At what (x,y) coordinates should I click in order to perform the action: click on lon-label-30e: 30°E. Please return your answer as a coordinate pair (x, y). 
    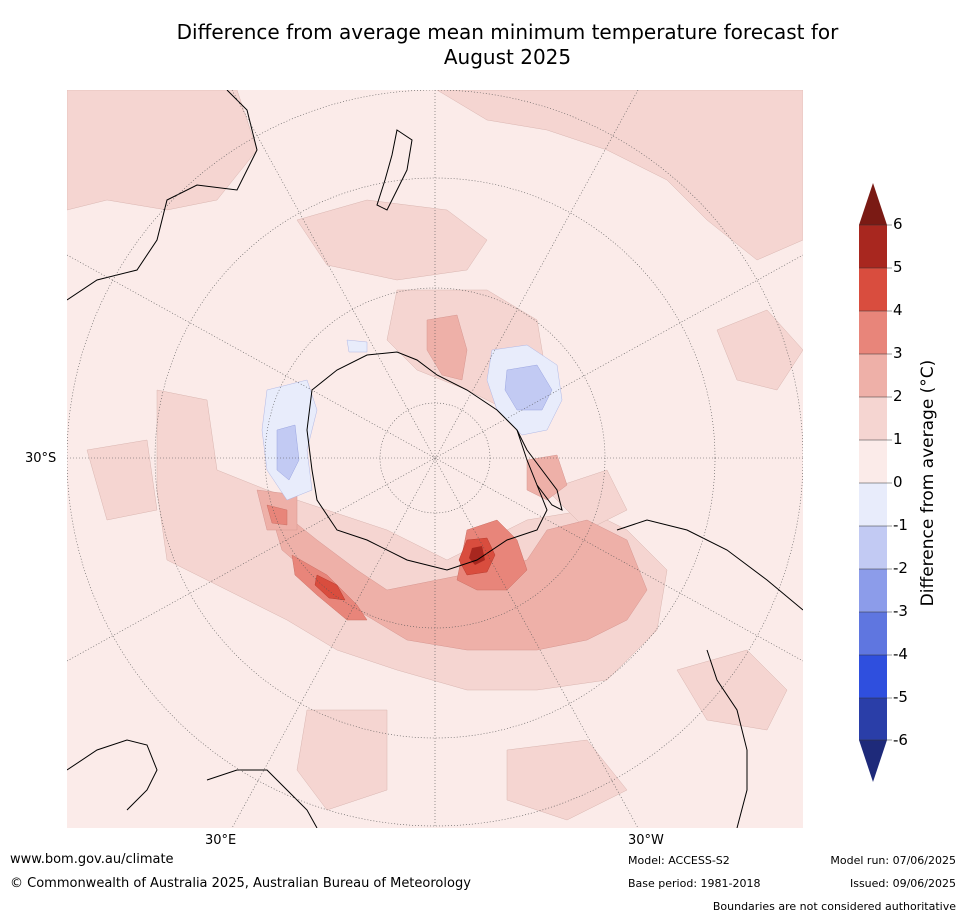
    Looking at the image, I should click on (221, 840).